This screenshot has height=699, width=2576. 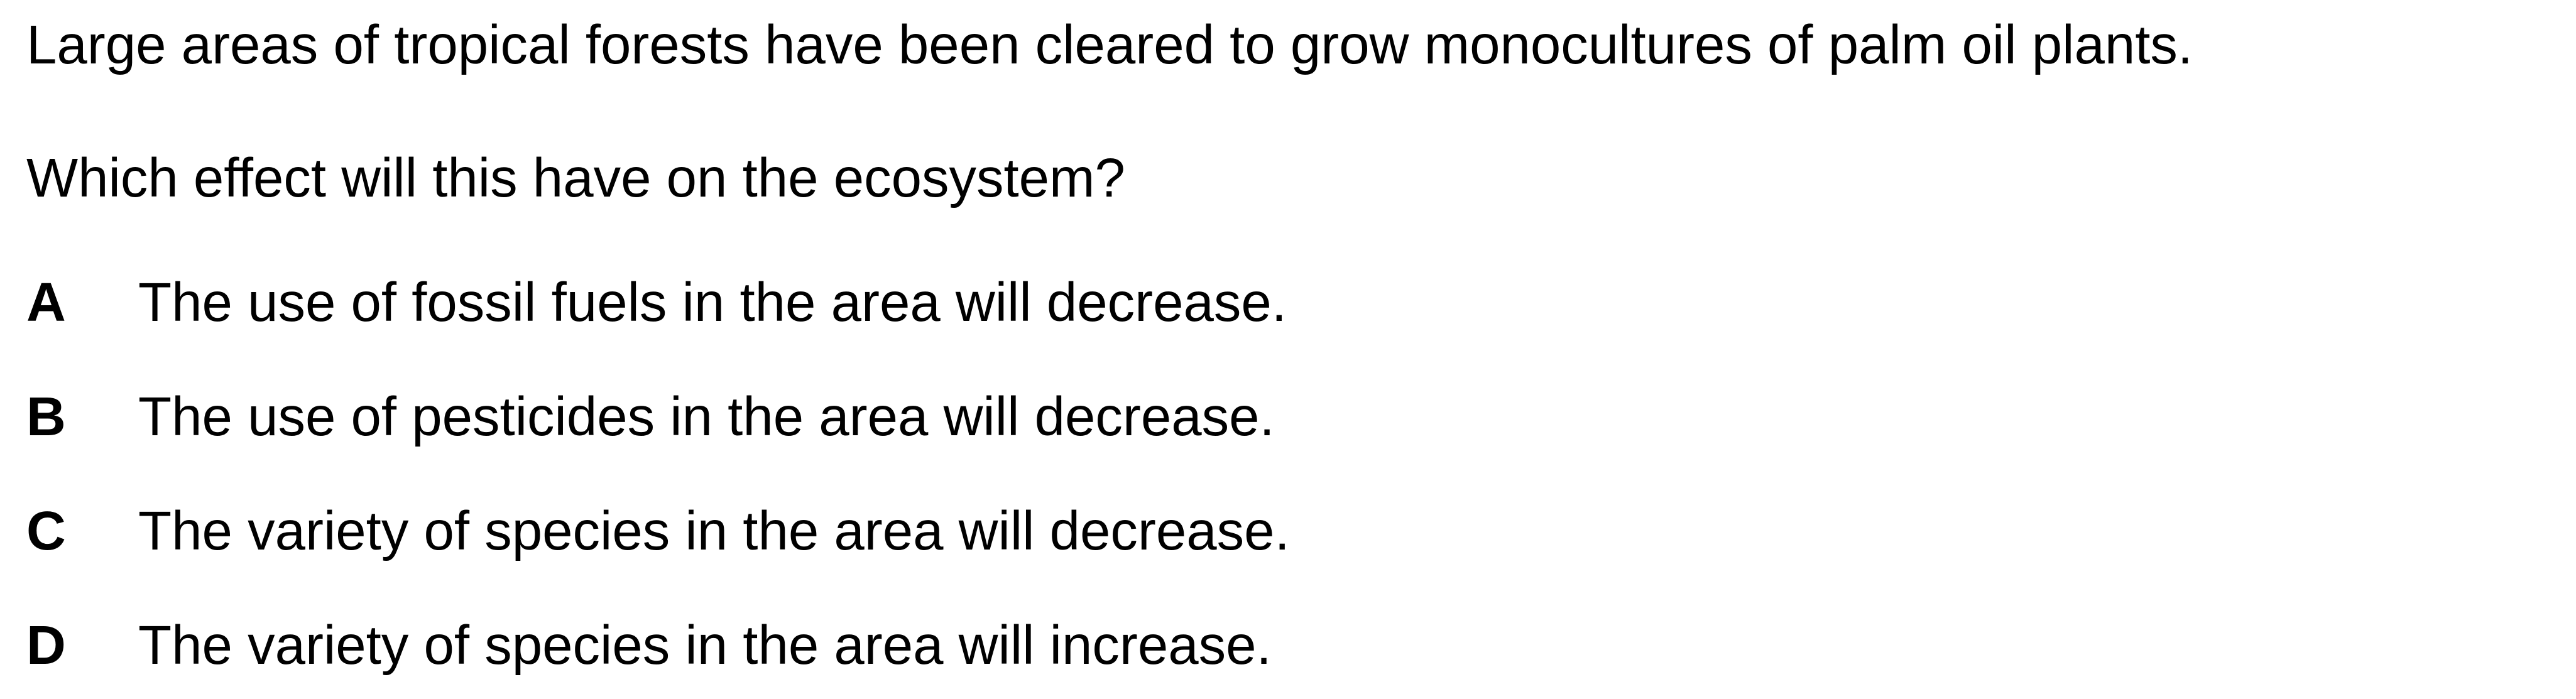 I want to click on option-letter-d: D, so click(x=46, y=645).